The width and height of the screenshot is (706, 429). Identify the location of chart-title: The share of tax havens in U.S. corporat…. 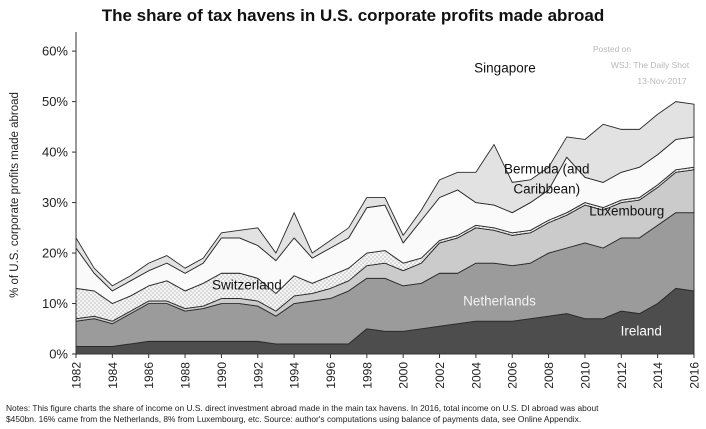
(353, 15).